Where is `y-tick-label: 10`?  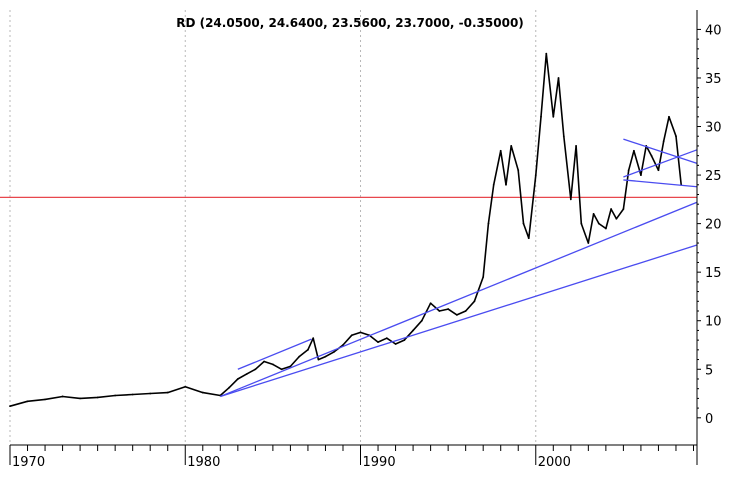
y-tick-label: 10 is located at coordinates (713, 322).